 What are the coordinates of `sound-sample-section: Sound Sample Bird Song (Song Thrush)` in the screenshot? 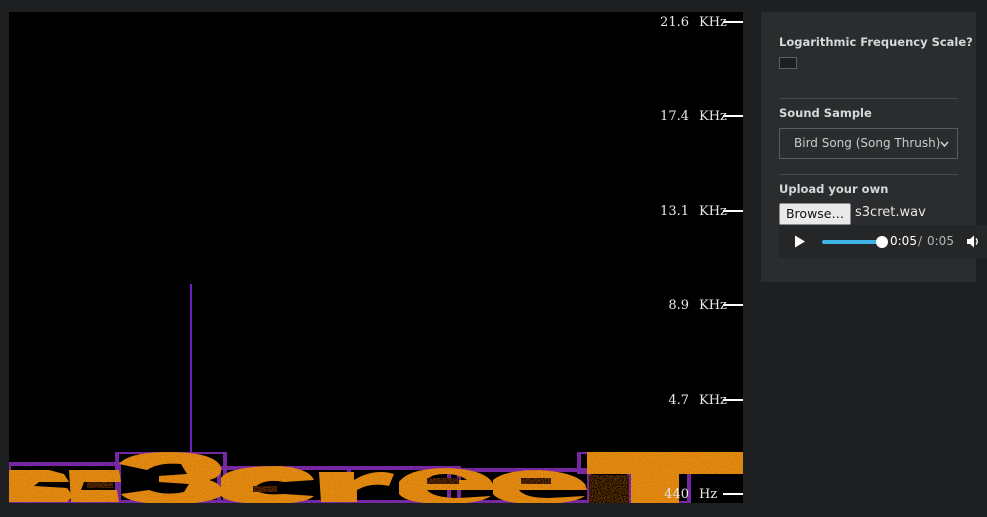 It's located at (868, 132).